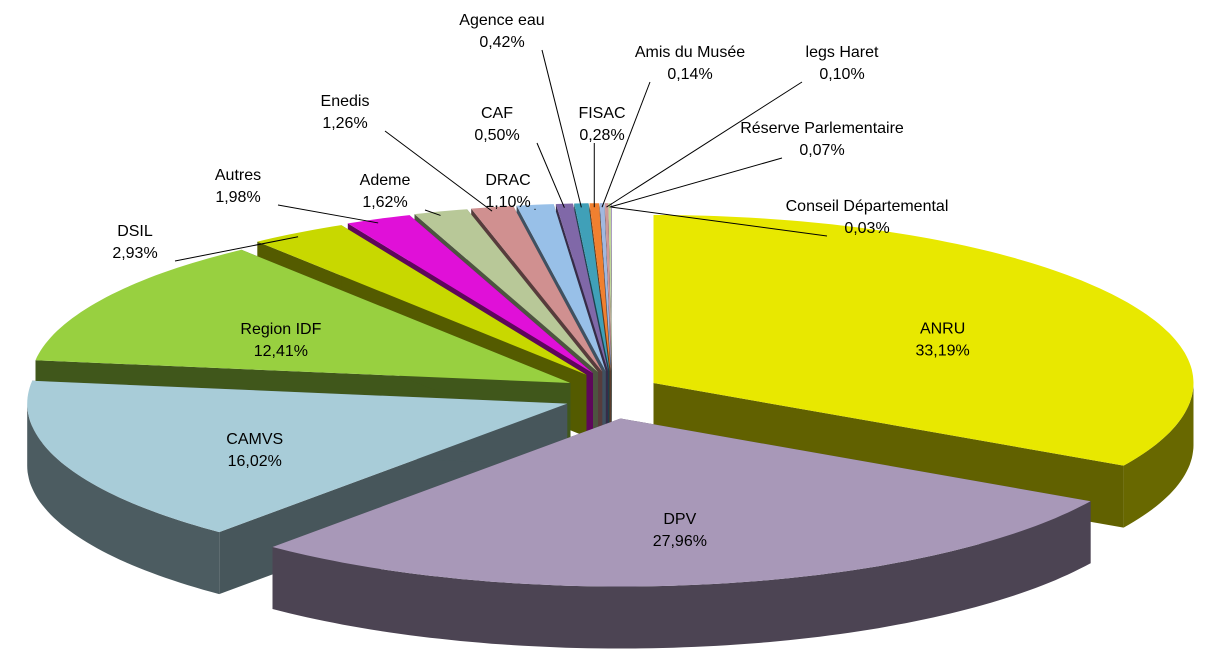 The height and width of the screenshot is (658, 1220). I want to click on value-label: 1,98%, so click(237, 197).